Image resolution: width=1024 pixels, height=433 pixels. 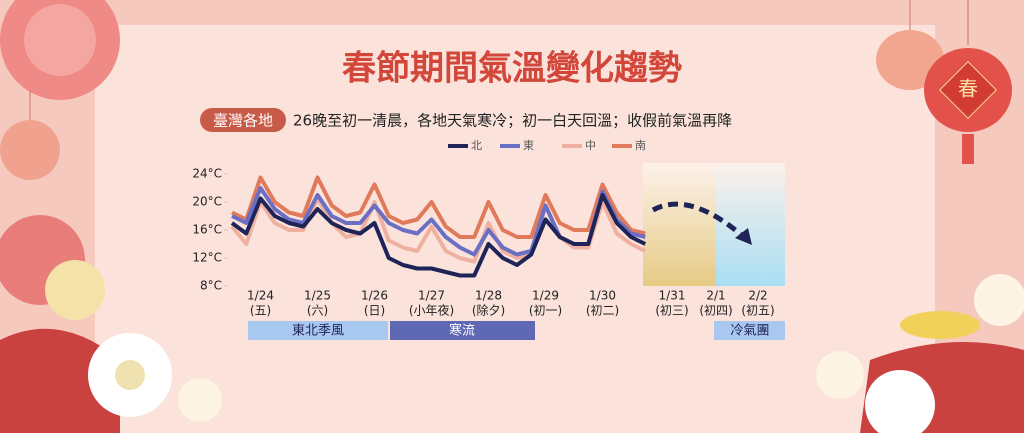 What do you see at coordinates (207, 202) in the screenshot?
I see `y-tick-label: 20°C` at bounding box center [207, 202].